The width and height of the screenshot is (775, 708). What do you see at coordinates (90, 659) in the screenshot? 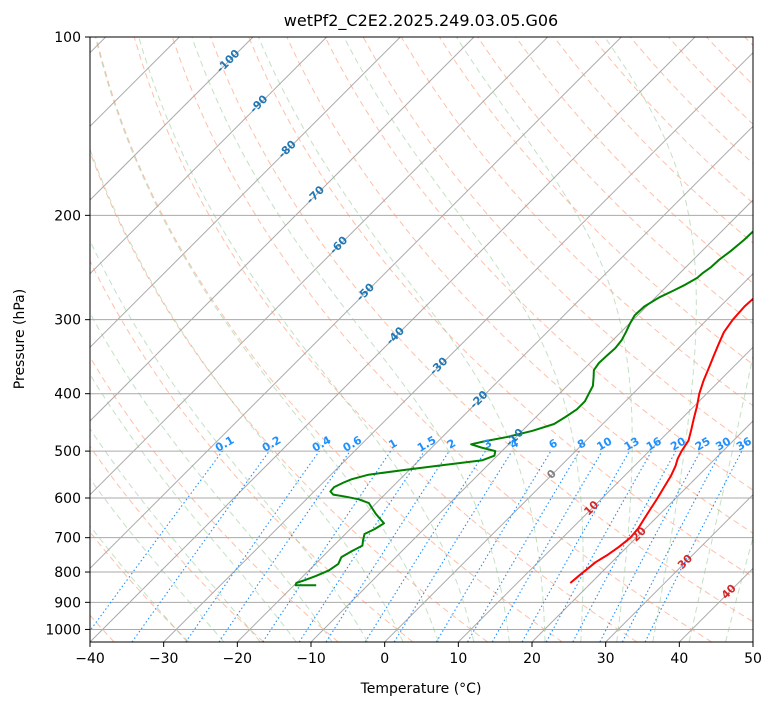
I see `x-tick-label: −40` at bounding box center [90, 659].